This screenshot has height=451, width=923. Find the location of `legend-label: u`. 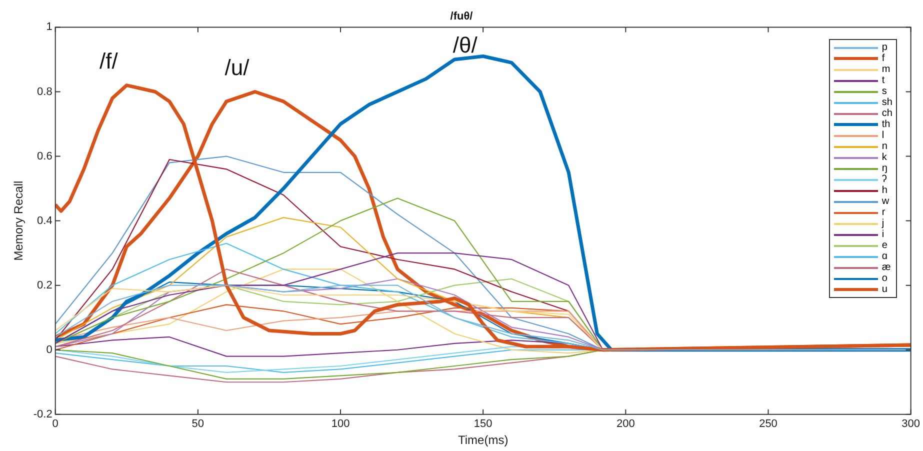

legend-label: u is located at coordinates (885, 290).